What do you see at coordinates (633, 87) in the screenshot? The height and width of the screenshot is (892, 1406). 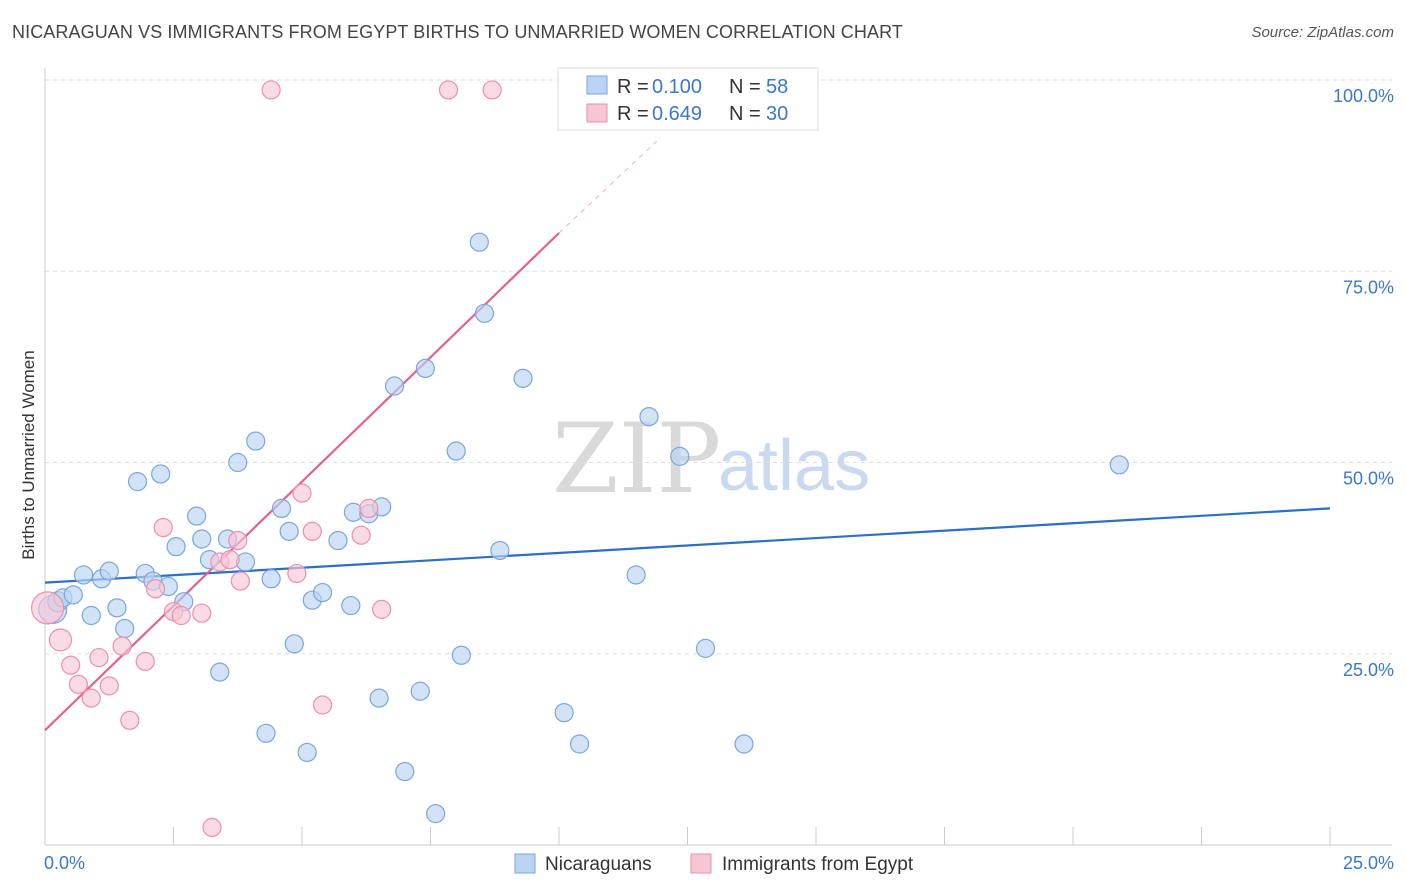 I see `legend-r-label-1: R =` at bounding box center [633, 87].